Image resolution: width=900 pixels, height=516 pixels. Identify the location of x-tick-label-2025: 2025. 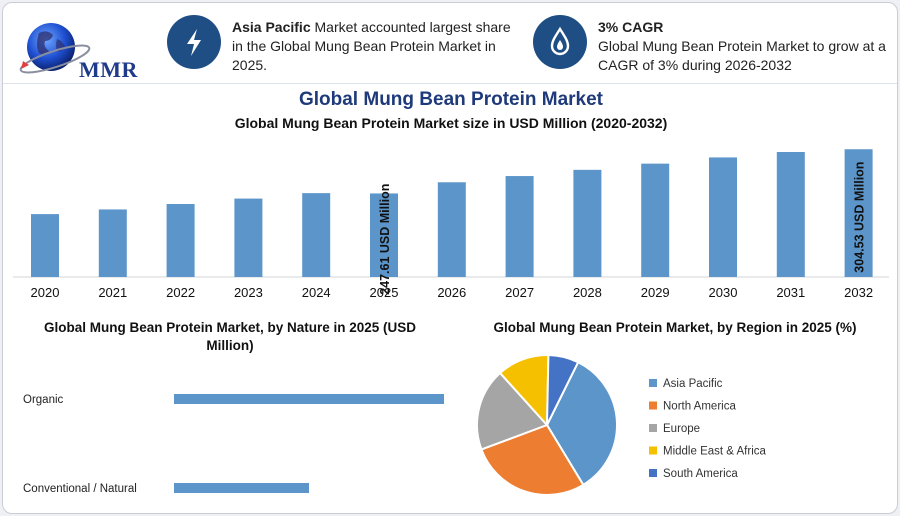
(384, 292).